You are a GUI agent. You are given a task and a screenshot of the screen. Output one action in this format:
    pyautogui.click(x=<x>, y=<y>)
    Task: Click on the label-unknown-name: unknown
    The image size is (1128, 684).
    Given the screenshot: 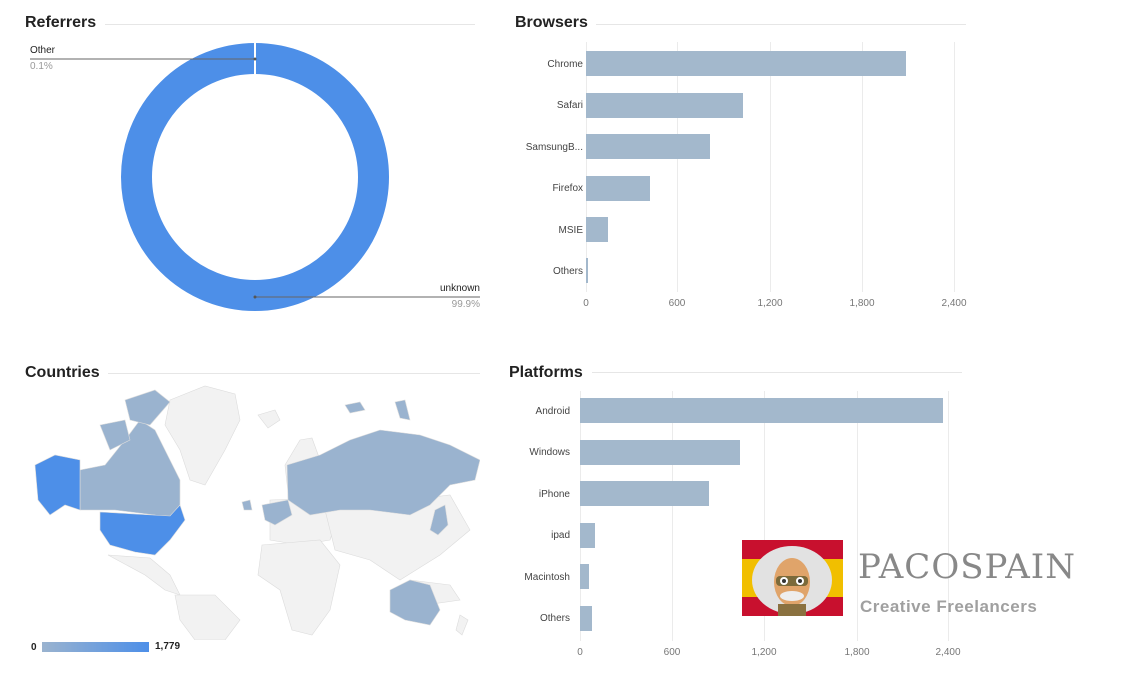 What is the action you would take?
    pyautogui.click(x=459, y=288)
    